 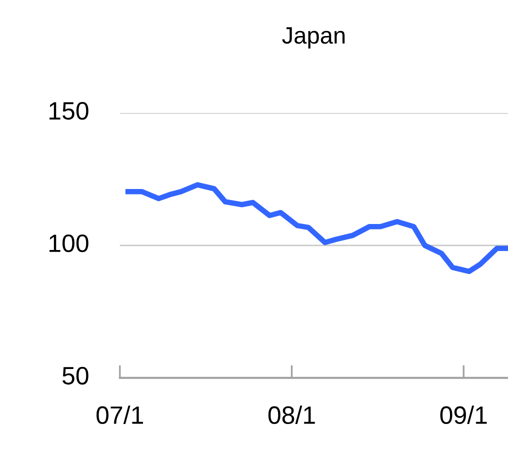 What do you see at coordinates (313, 37) in the screenshot?
I see `chart-title: Japan` at bounding box center [313, 37].